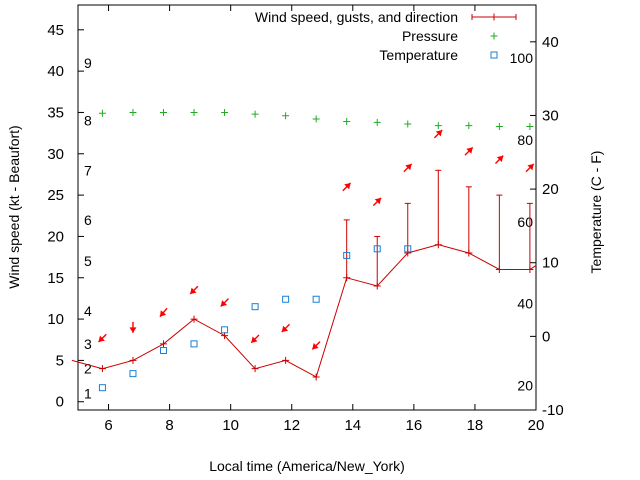 Image resolution: width=640 pixels, height=480 pixels. I want to click on legend-wind-label: Wind speed, gusts, and direction, so click(356, 17).